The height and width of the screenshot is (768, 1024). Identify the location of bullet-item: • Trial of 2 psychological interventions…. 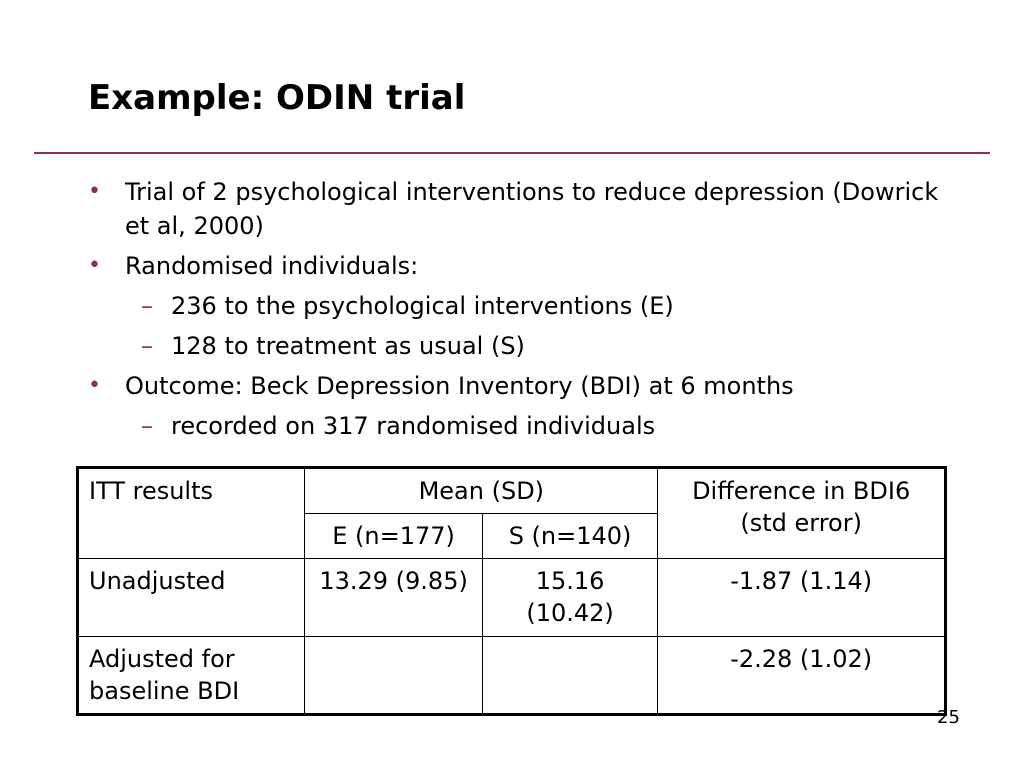
(528, 209).